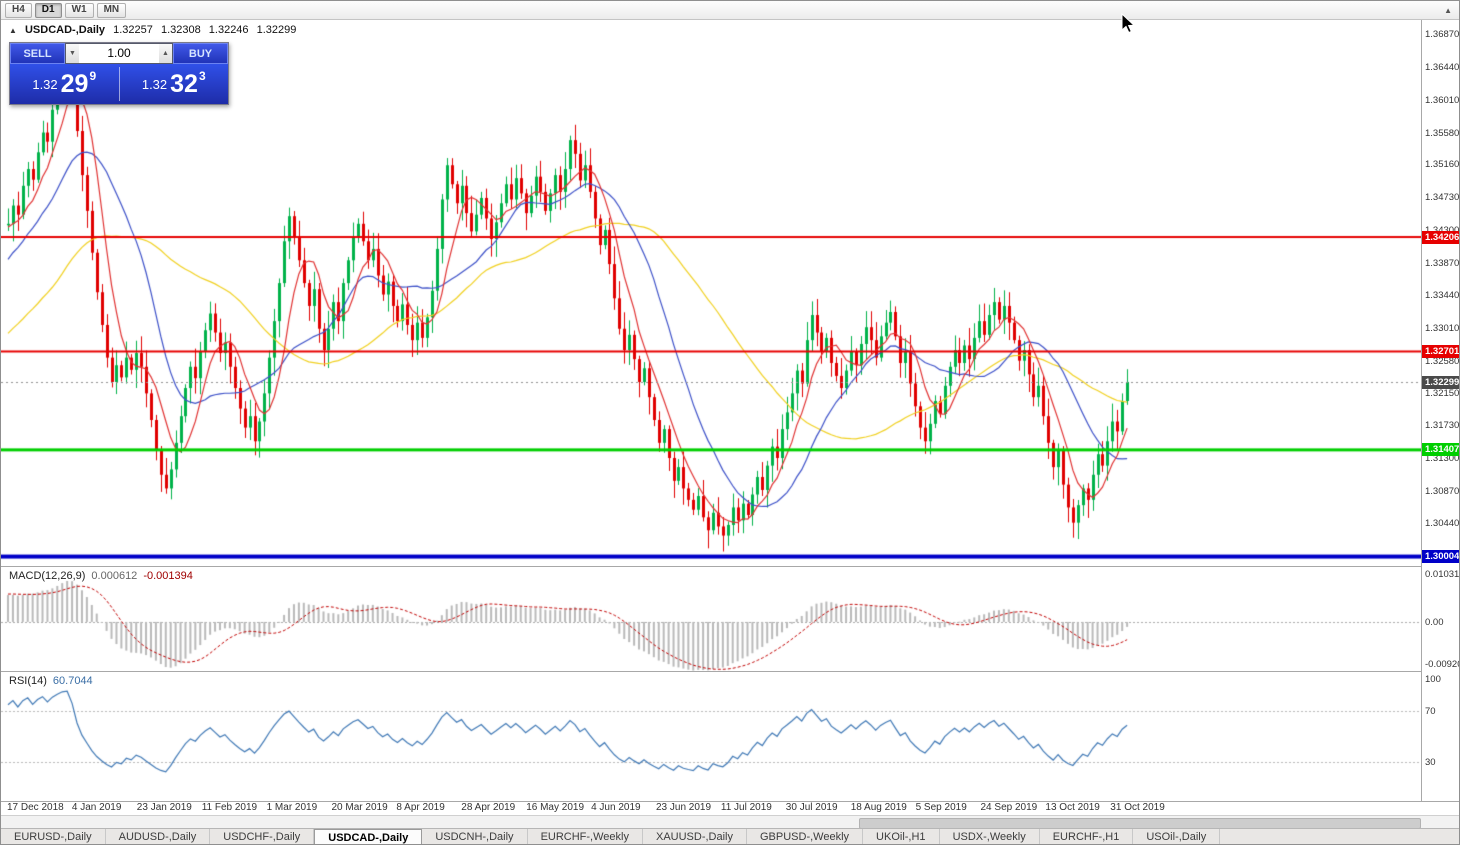 The height and width of the screenshot is (845, 1460). Describe the element at coordinates (72, 681) in the screenshot. I see `rsi-value: 60.7044` at that location.